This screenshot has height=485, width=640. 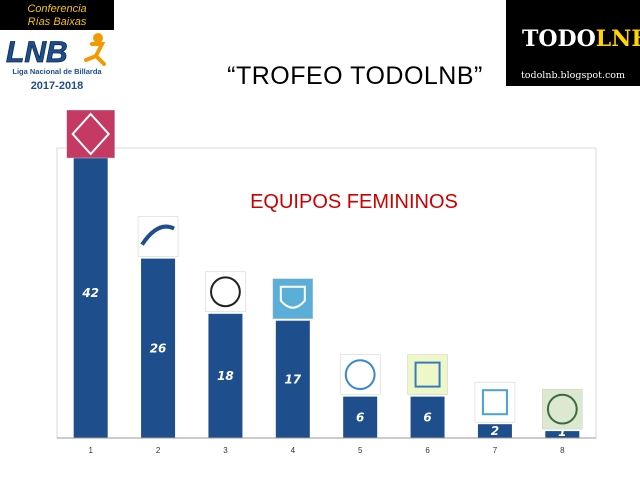 I want to click on x-tick-label: 5, so click(x=360, y=450).